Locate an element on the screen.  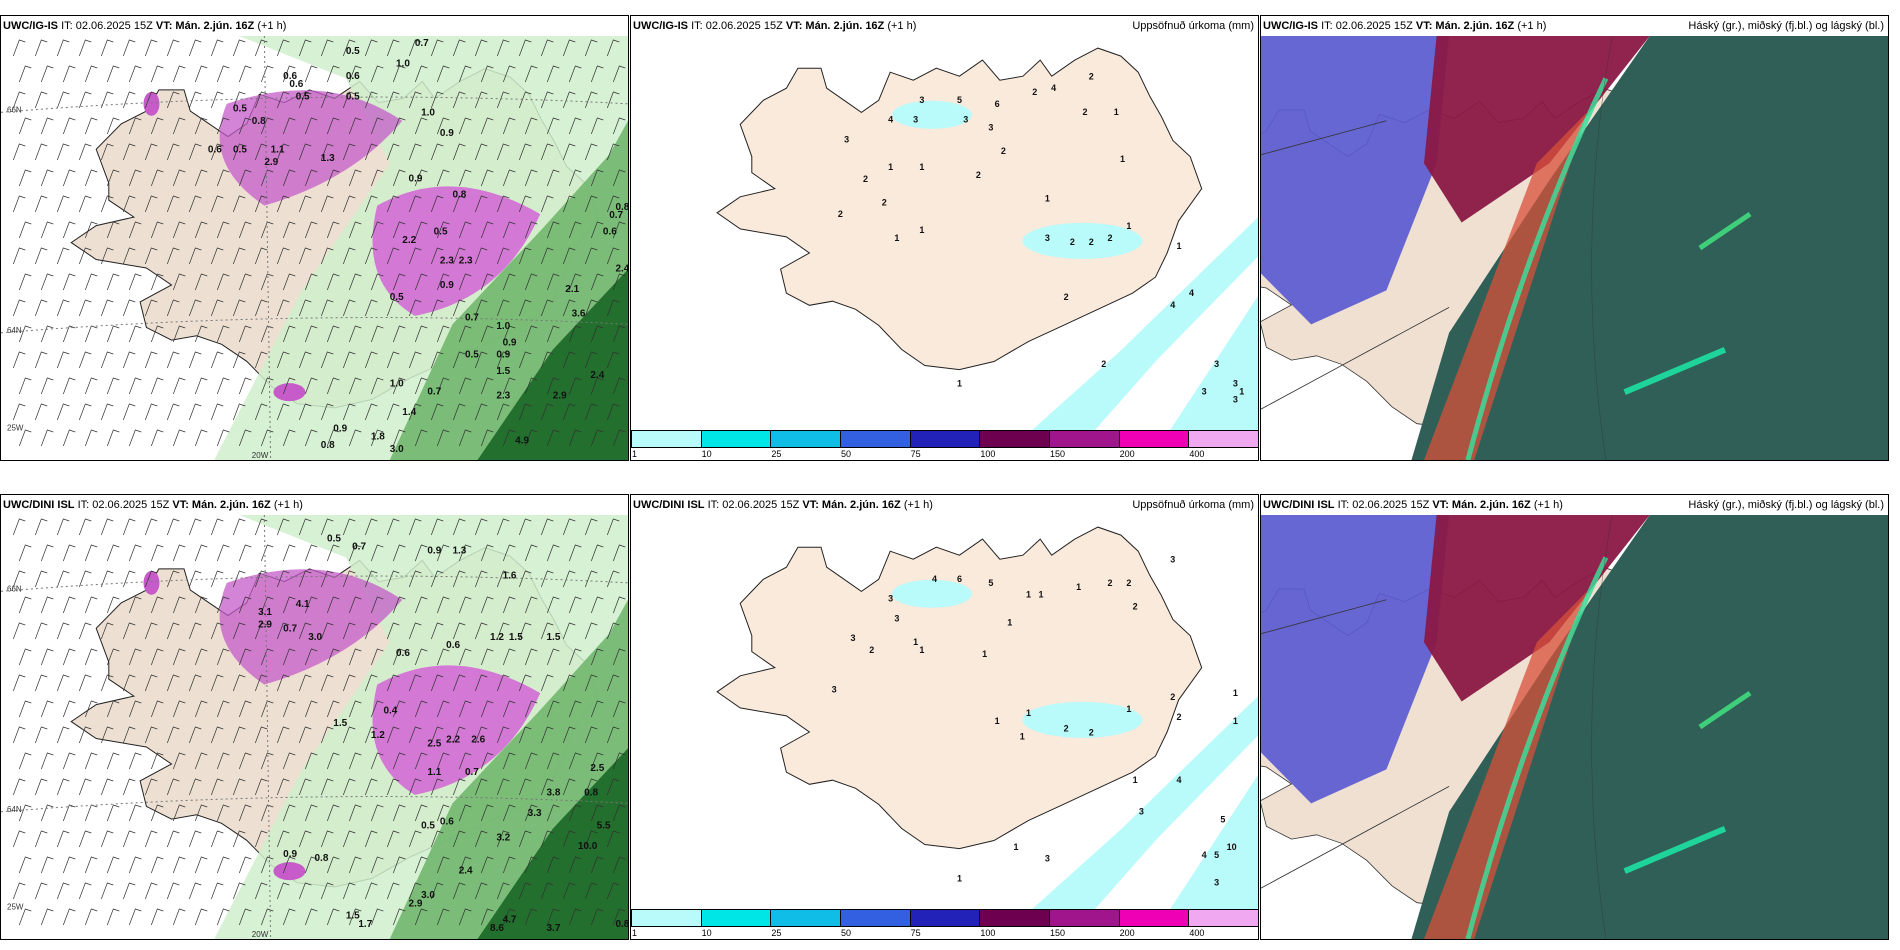
init-time: IT: 02.06.2025 15Z is located at coordinates (123, 505).